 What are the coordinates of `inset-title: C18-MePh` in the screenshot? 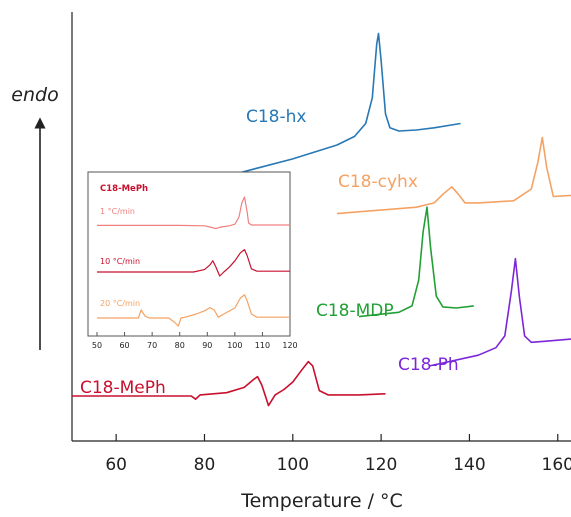 It's located at (124, 189).